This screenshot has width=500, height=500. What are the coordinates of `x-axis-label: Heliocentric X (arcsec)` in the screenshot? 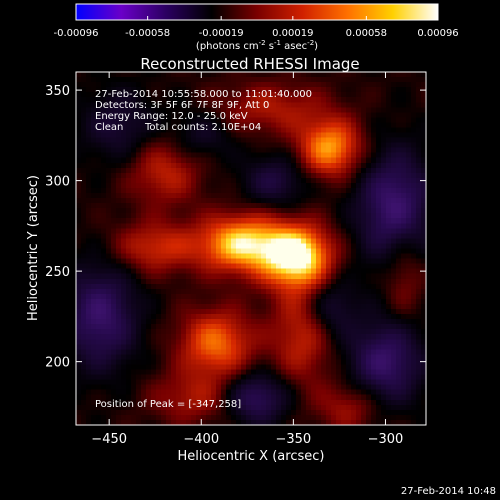 It's located at (251, 456).